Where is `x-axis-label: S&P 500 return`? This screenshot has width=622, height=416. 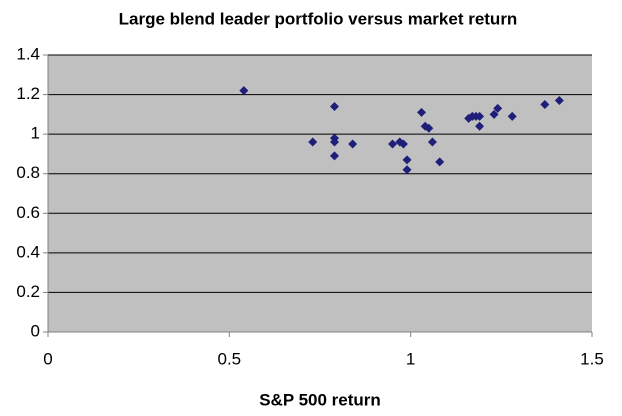
x-axis-label: S&P 500 return is located at coordinates (320, 399).